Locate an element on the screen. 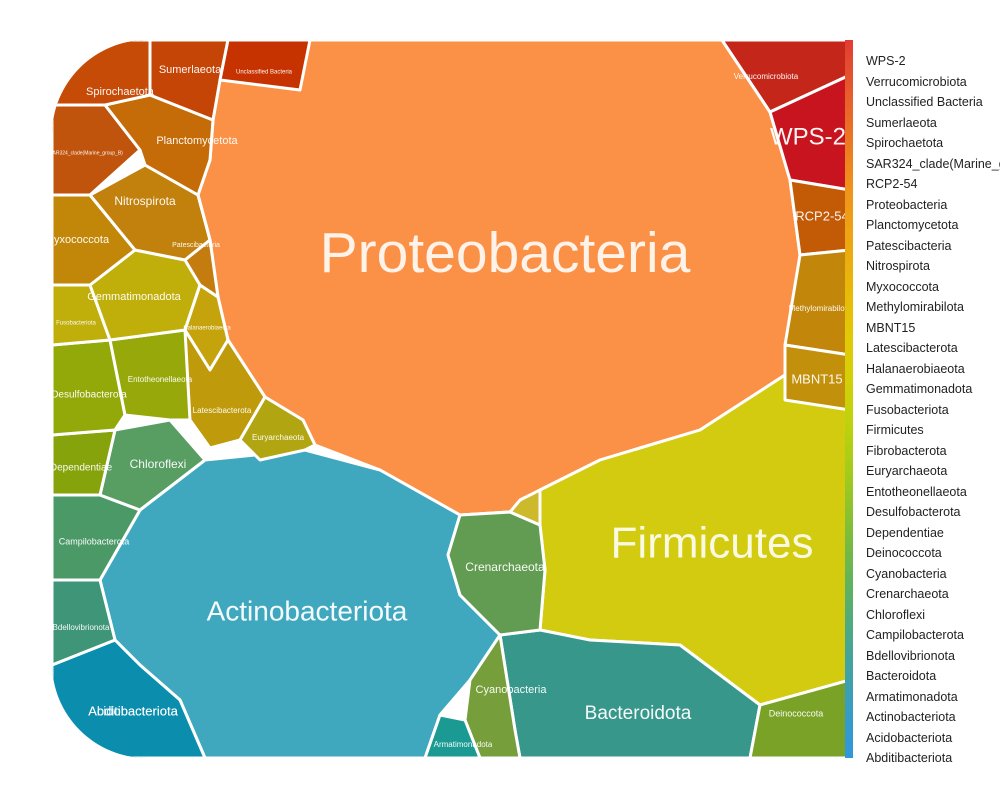 The image size is (1000, 800). legend-item-wps-2: WPS-2 is located at coordinates (886, 61).